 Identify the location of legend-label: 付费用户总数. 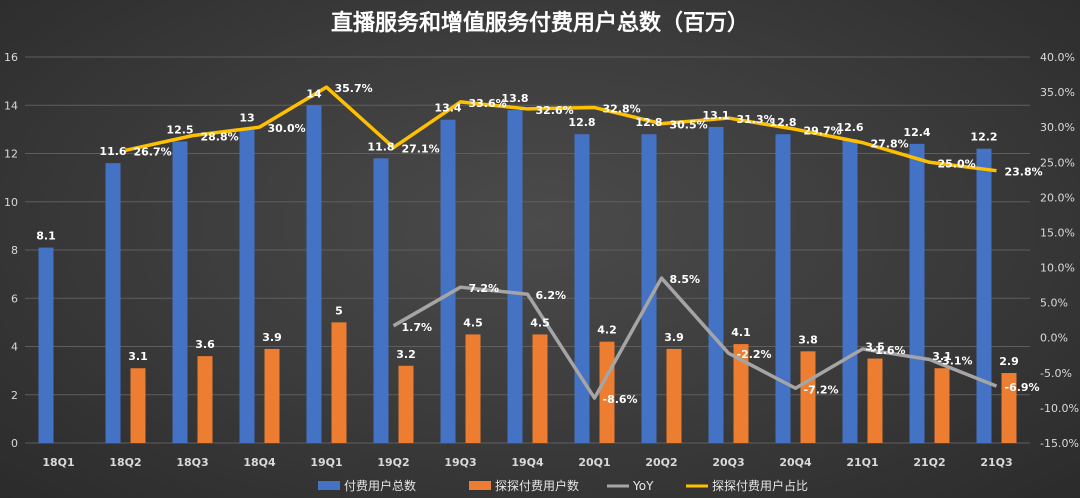
(380, 485).